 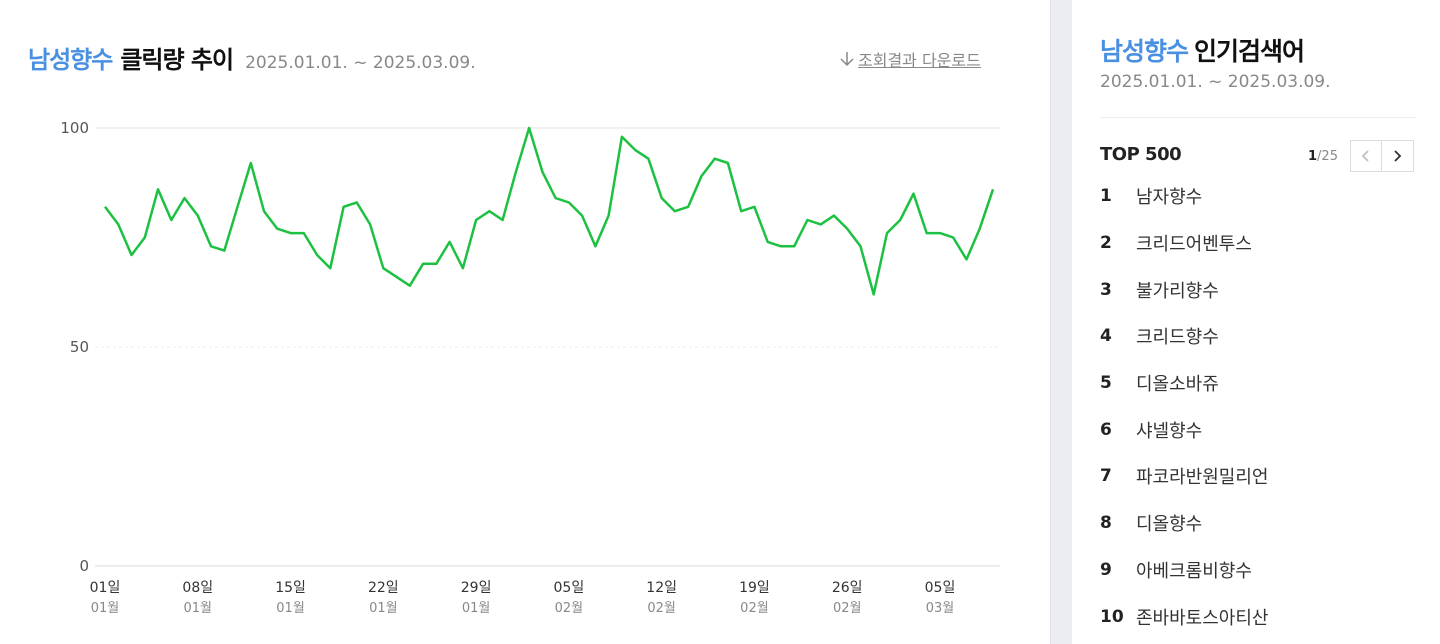 I want to click on rank-number: 6, so click(x=1106, y=429).